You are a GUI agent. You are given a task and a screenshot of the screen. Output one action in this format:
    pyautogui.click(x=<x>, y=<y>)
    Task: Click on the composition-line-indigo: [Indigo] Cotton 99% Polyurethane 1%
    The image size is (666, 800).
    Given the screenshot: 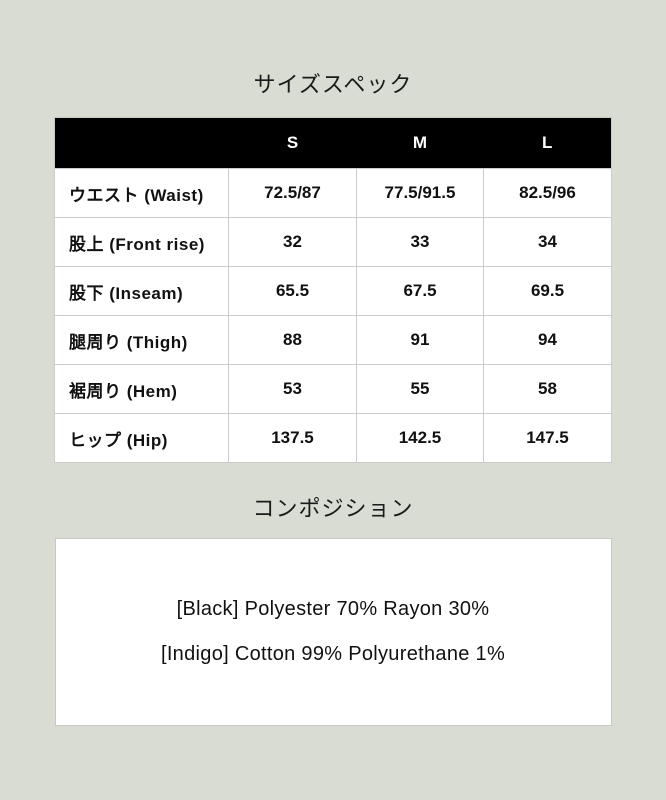 What is the action you would take?
    pyautogui.click(x=333, y=654)
    